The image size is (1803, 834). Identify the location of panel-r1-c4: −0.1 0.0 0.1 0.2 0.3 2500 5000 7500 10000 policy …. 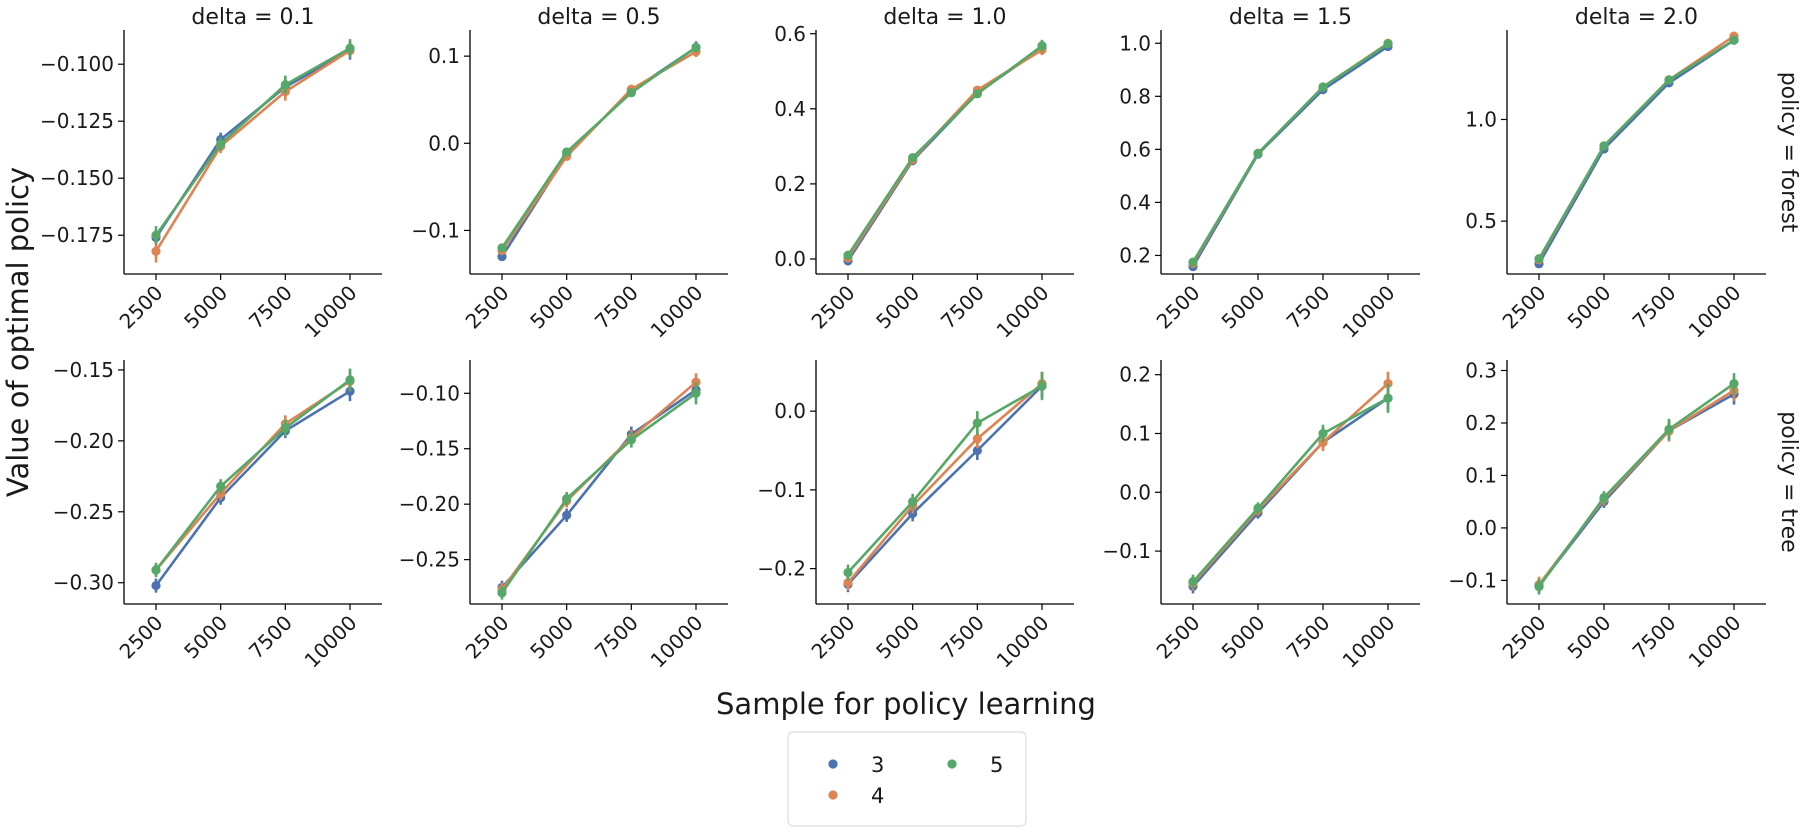
(1624, 515).